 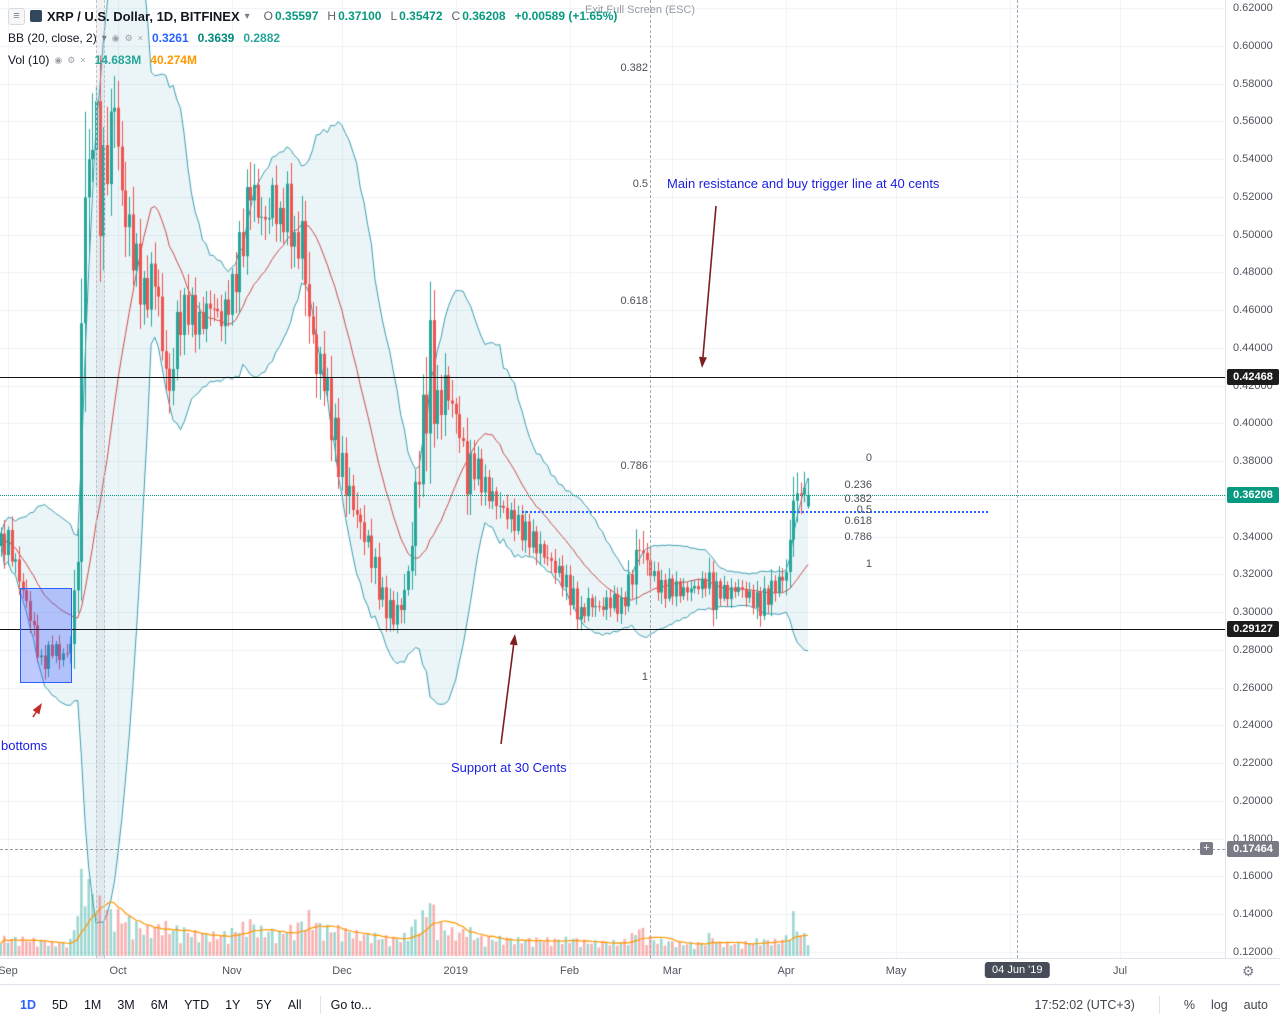 What do you see at coordinates (232, 971) in the screenshot?
I see `month-label: Nov` at bounding box center [232, 971].